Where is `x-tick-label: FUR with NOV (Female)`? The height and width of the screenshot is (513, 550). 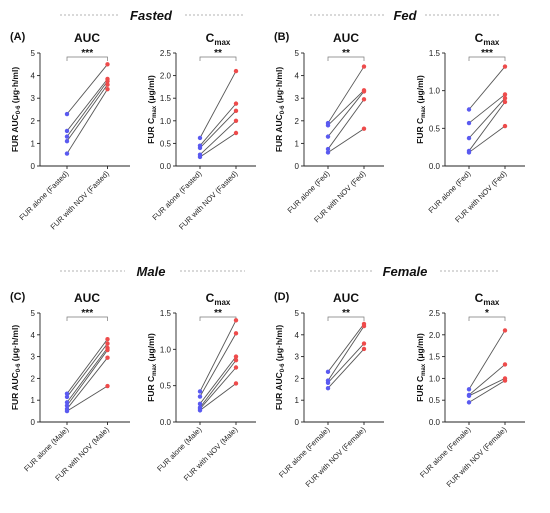
x-tick-label: FUR with NOV (Female) is located at coordinates (336, 457).